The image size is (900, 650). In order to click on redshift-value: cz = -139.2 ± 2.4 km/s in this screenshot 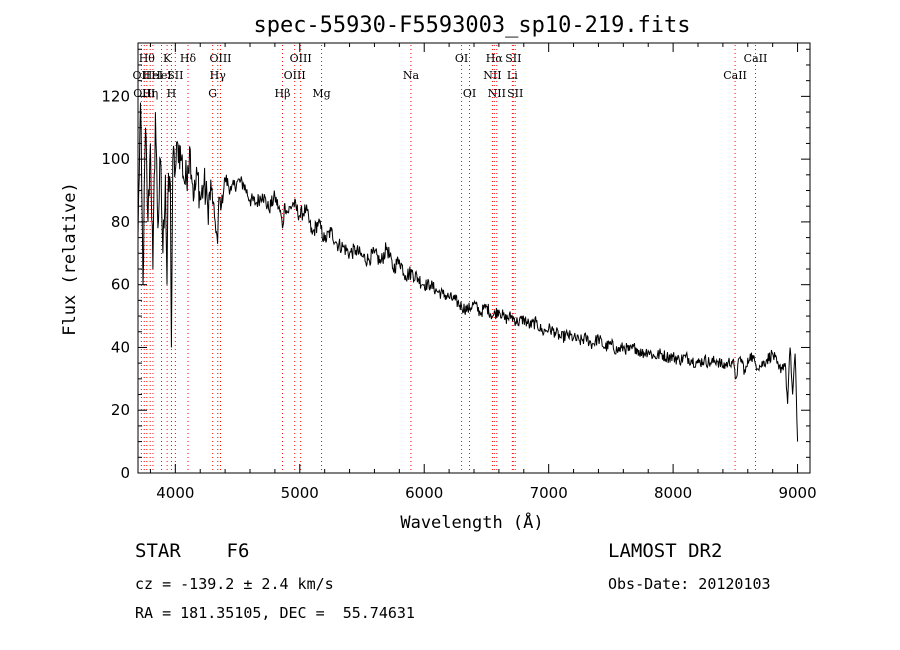, I will do `click(234, 584)`.